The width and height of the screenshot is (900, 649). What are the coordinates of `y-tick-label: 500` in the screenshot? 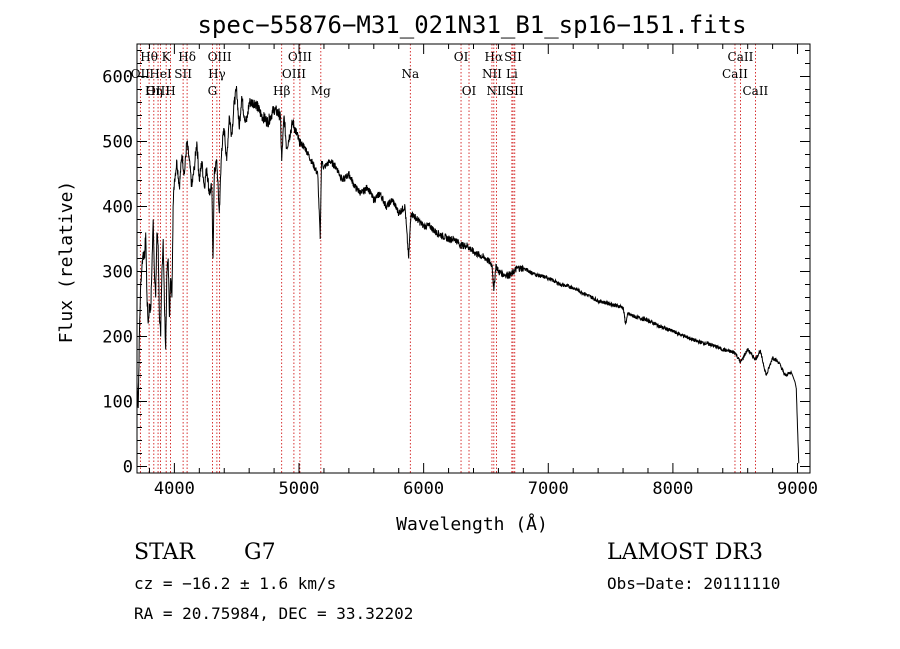 It's located at (117, 143).